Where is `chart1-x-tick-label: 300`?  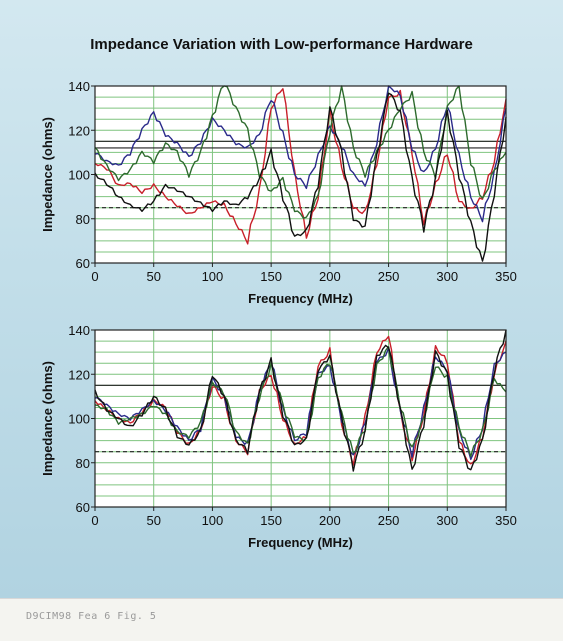
chart1-x-tick-label: 300 is located at coordinates (447, 276).